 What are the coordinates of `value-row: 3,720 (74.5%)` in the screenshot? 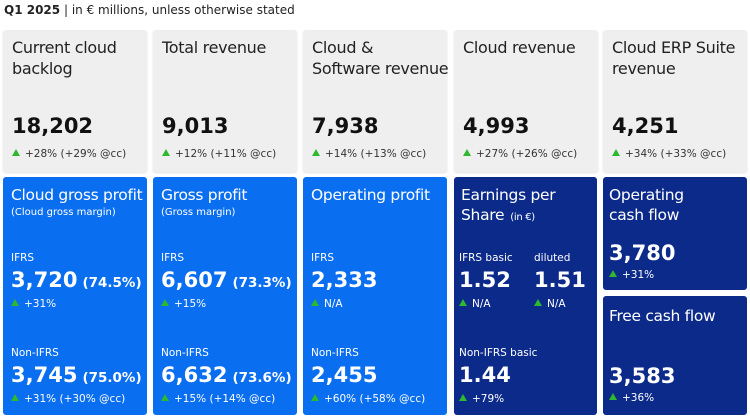 It's located at (76, 280).